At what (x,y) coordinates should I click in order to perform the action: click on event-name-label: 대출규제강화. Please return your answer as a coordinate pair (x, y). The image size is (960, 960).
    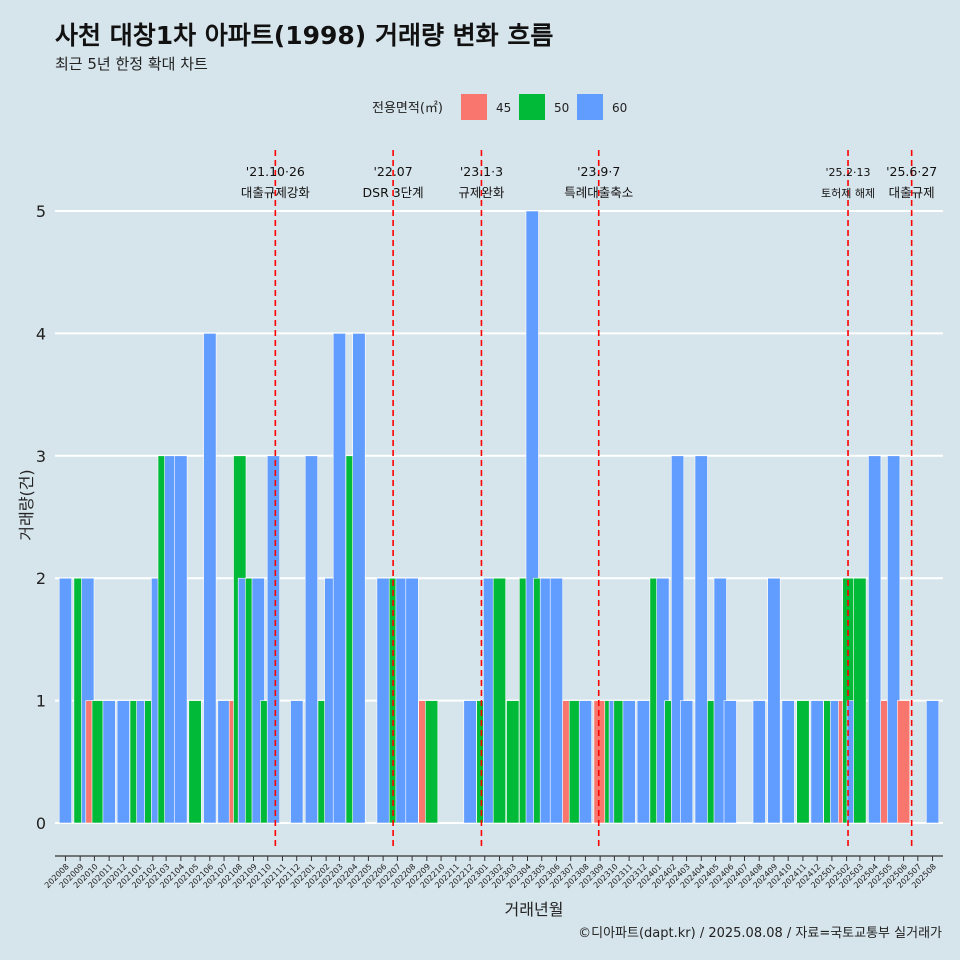
    Looking at the image, I should click on (276, 192).